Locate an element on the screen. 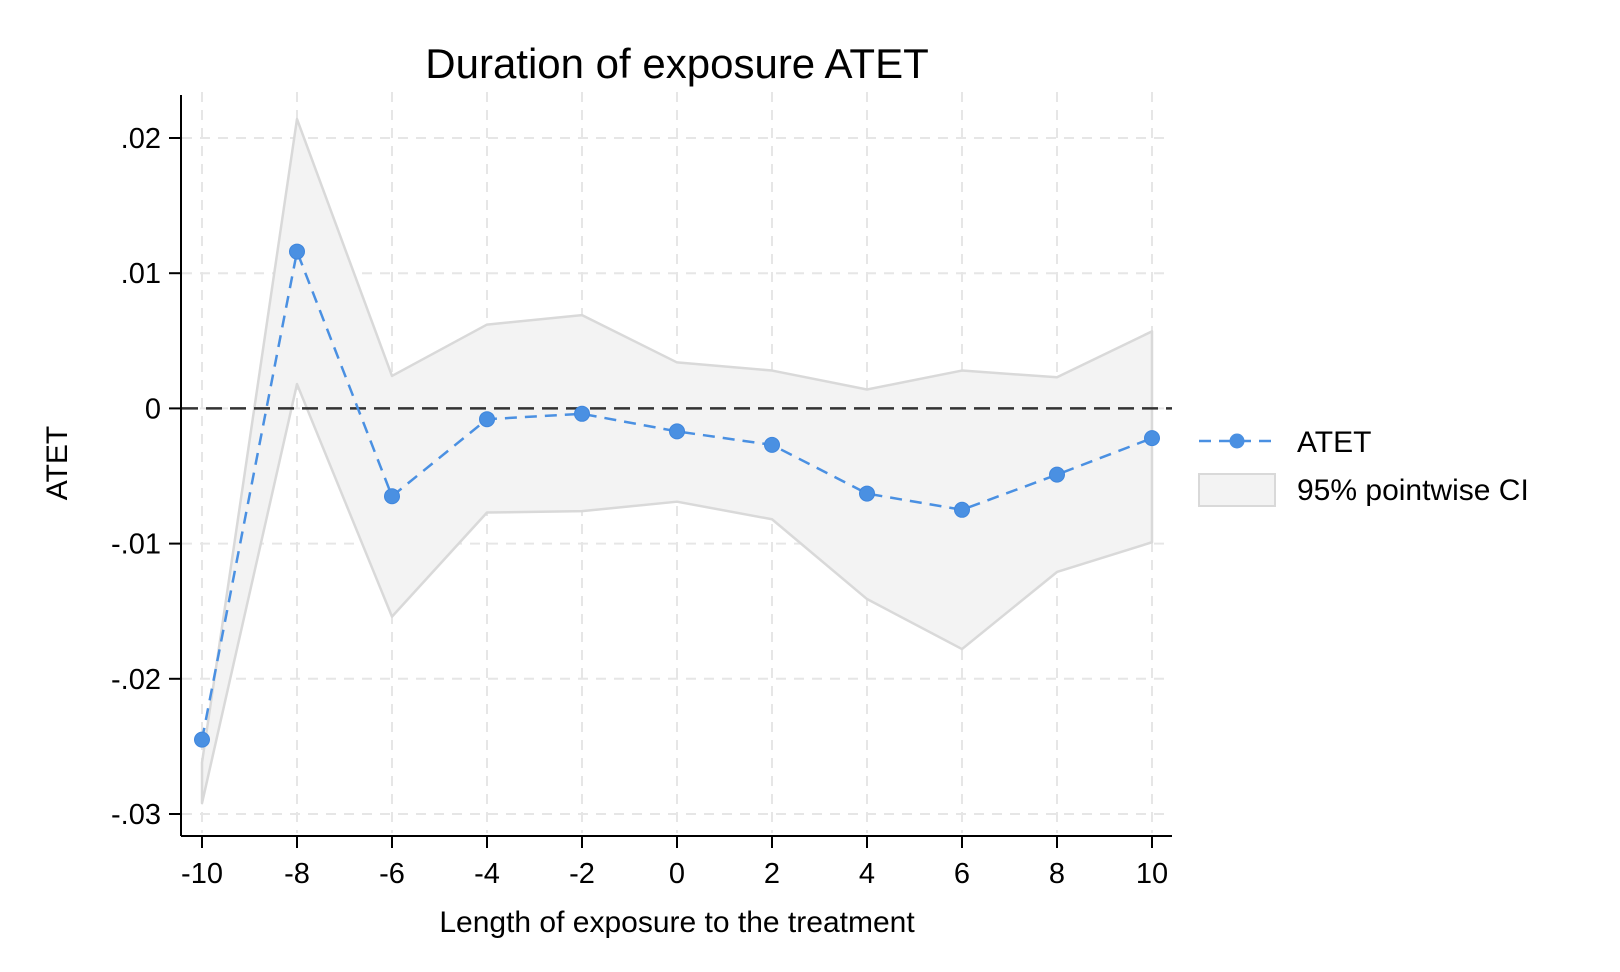 This screenshot has width=1620, height=972. x-tick-label-7: 4 is located at coordinates (867, 874).